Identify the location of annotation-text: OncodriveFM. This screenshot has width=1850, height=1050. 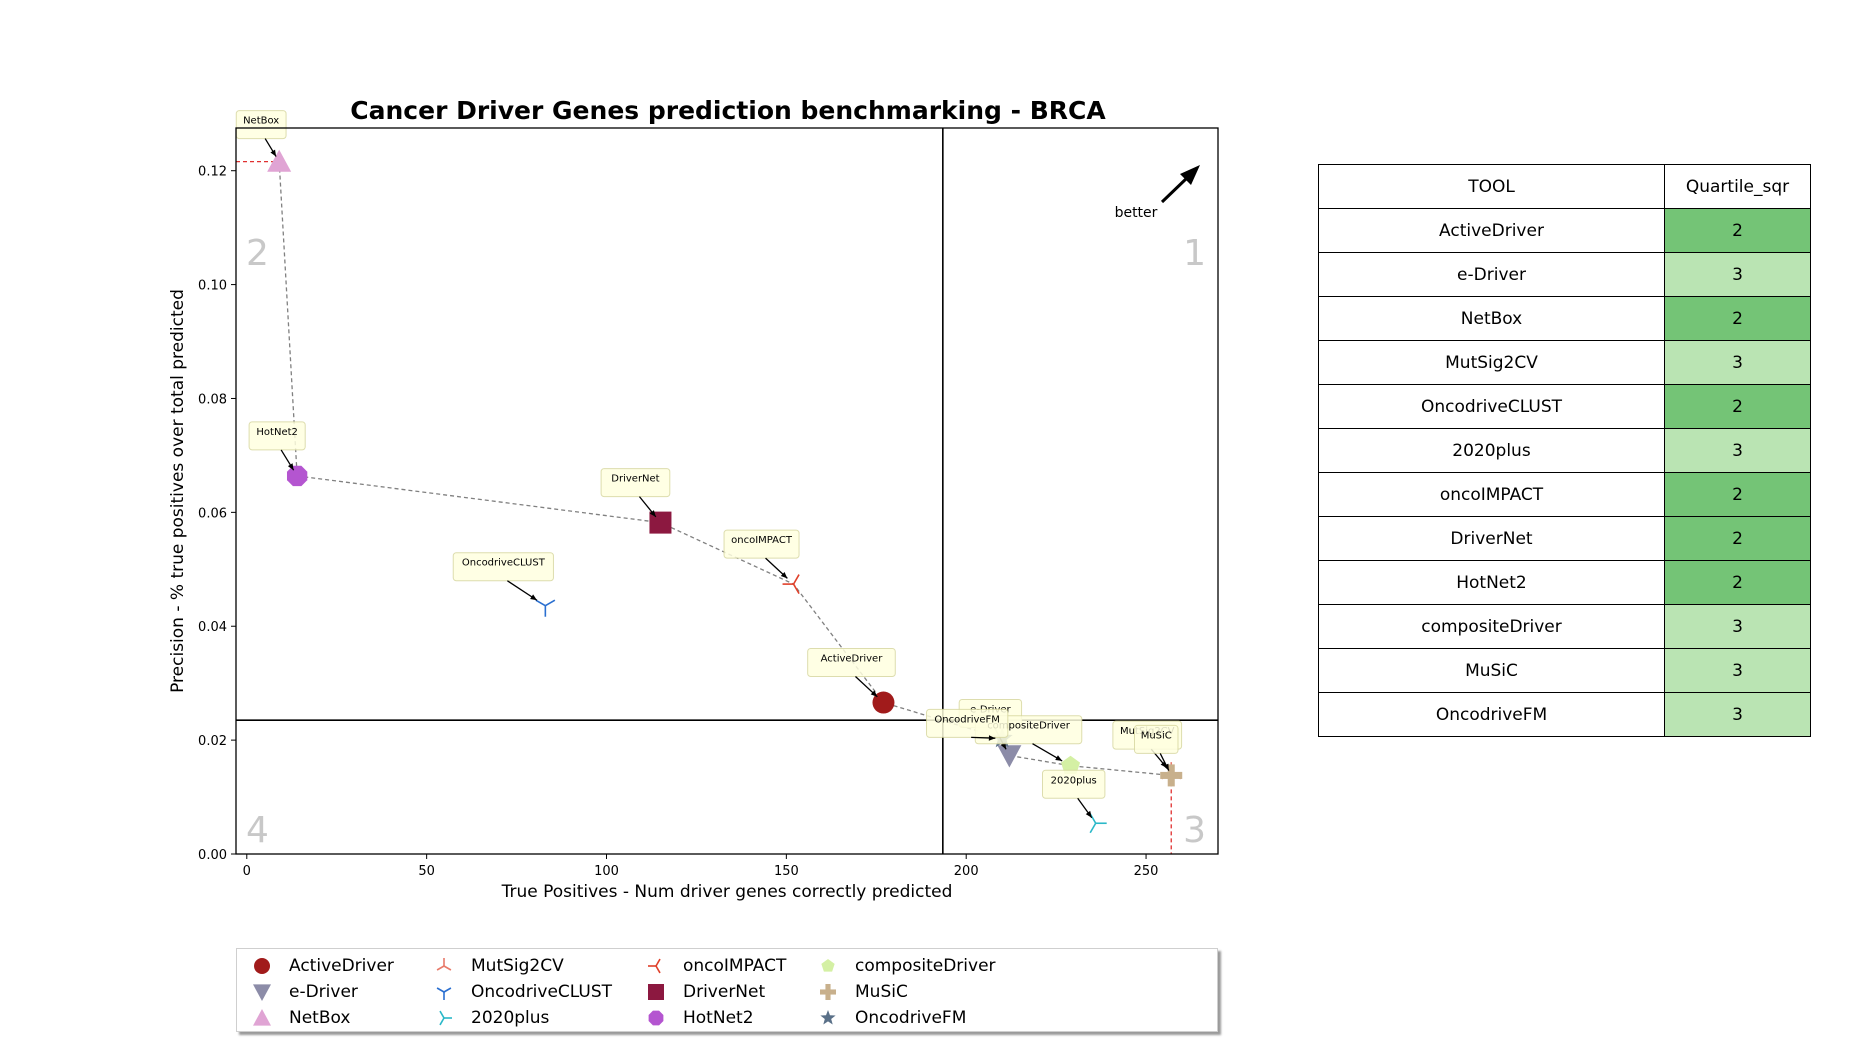
(967, 719).